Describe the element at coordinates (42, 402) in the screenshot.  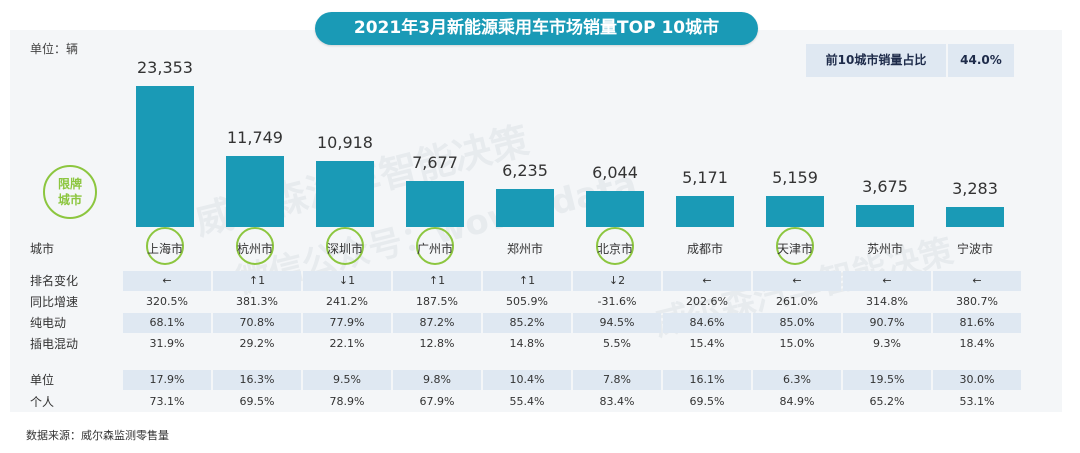
I see `table-row-label: 个人` at that location.